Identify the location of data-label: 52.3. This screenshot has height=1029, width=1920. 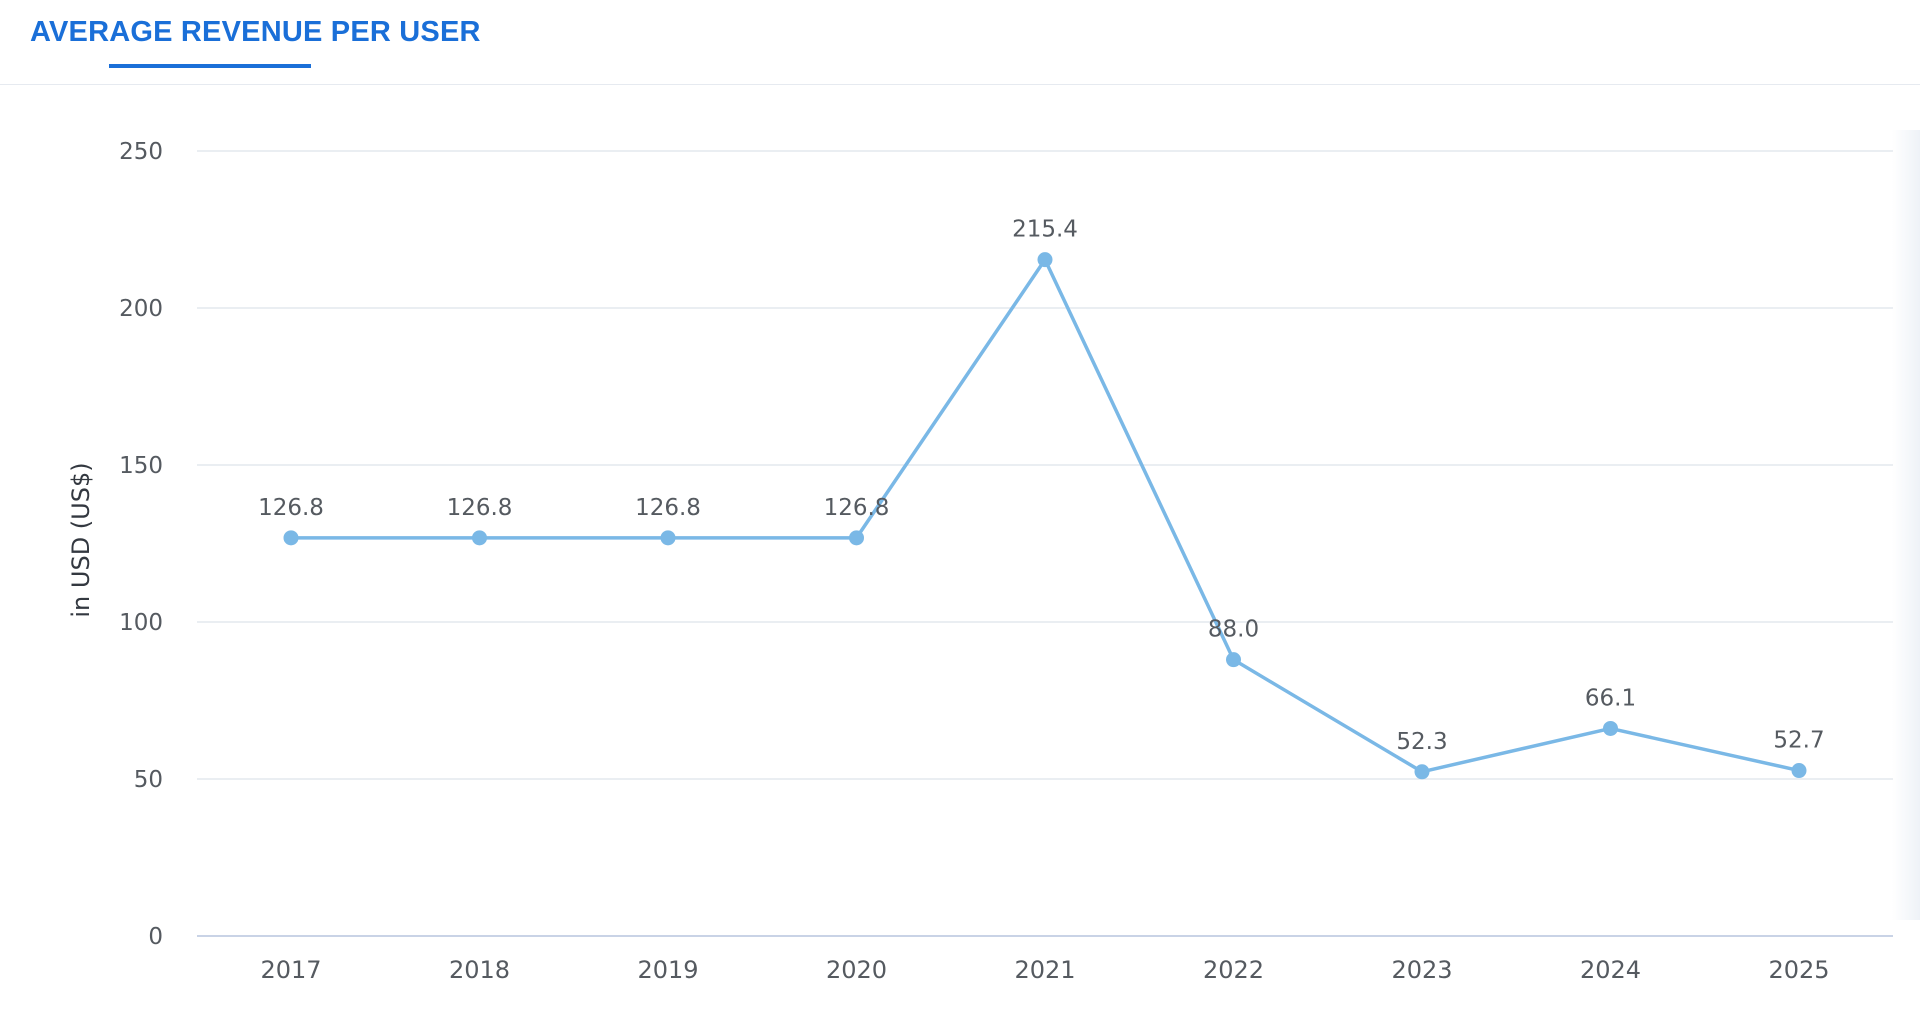
(1421, 742).